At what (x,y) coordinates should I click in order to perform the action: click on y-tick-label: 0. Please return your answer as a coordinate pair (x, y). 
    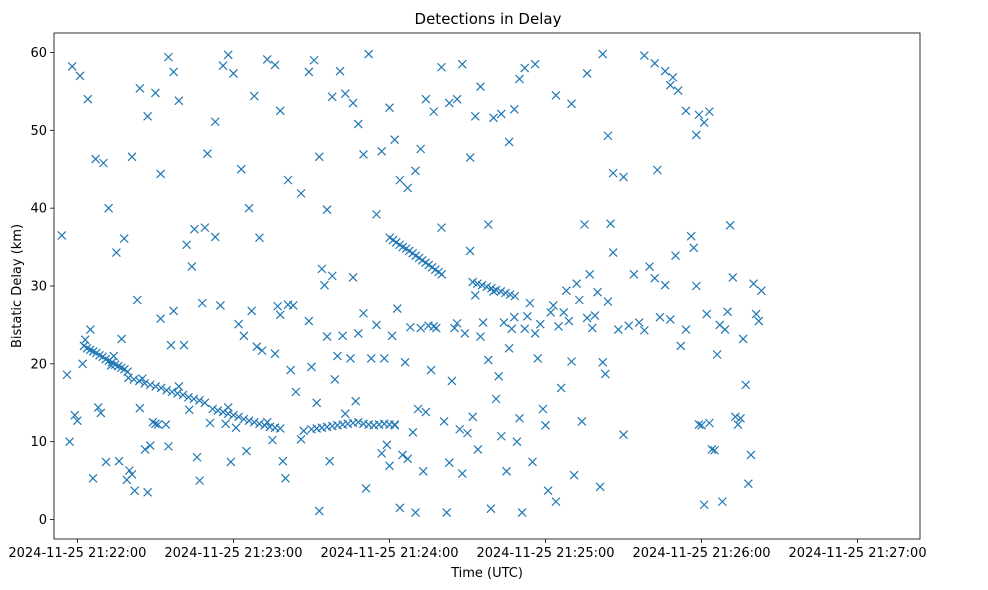
    Looking at the image, I should click on (43, 520).